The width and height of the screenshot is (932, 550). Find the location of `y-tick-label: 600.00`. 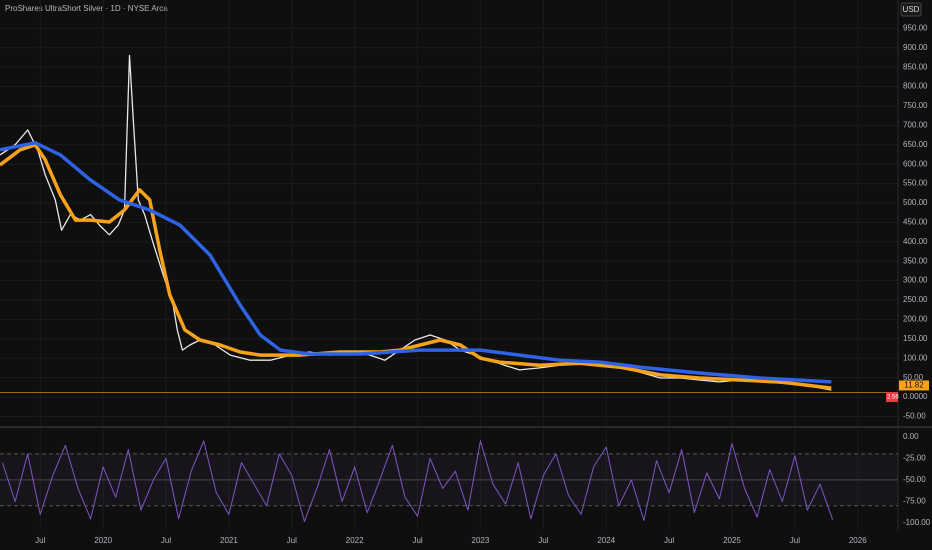

y-tick-label: 600.00 is located at coordinates (915, 163).